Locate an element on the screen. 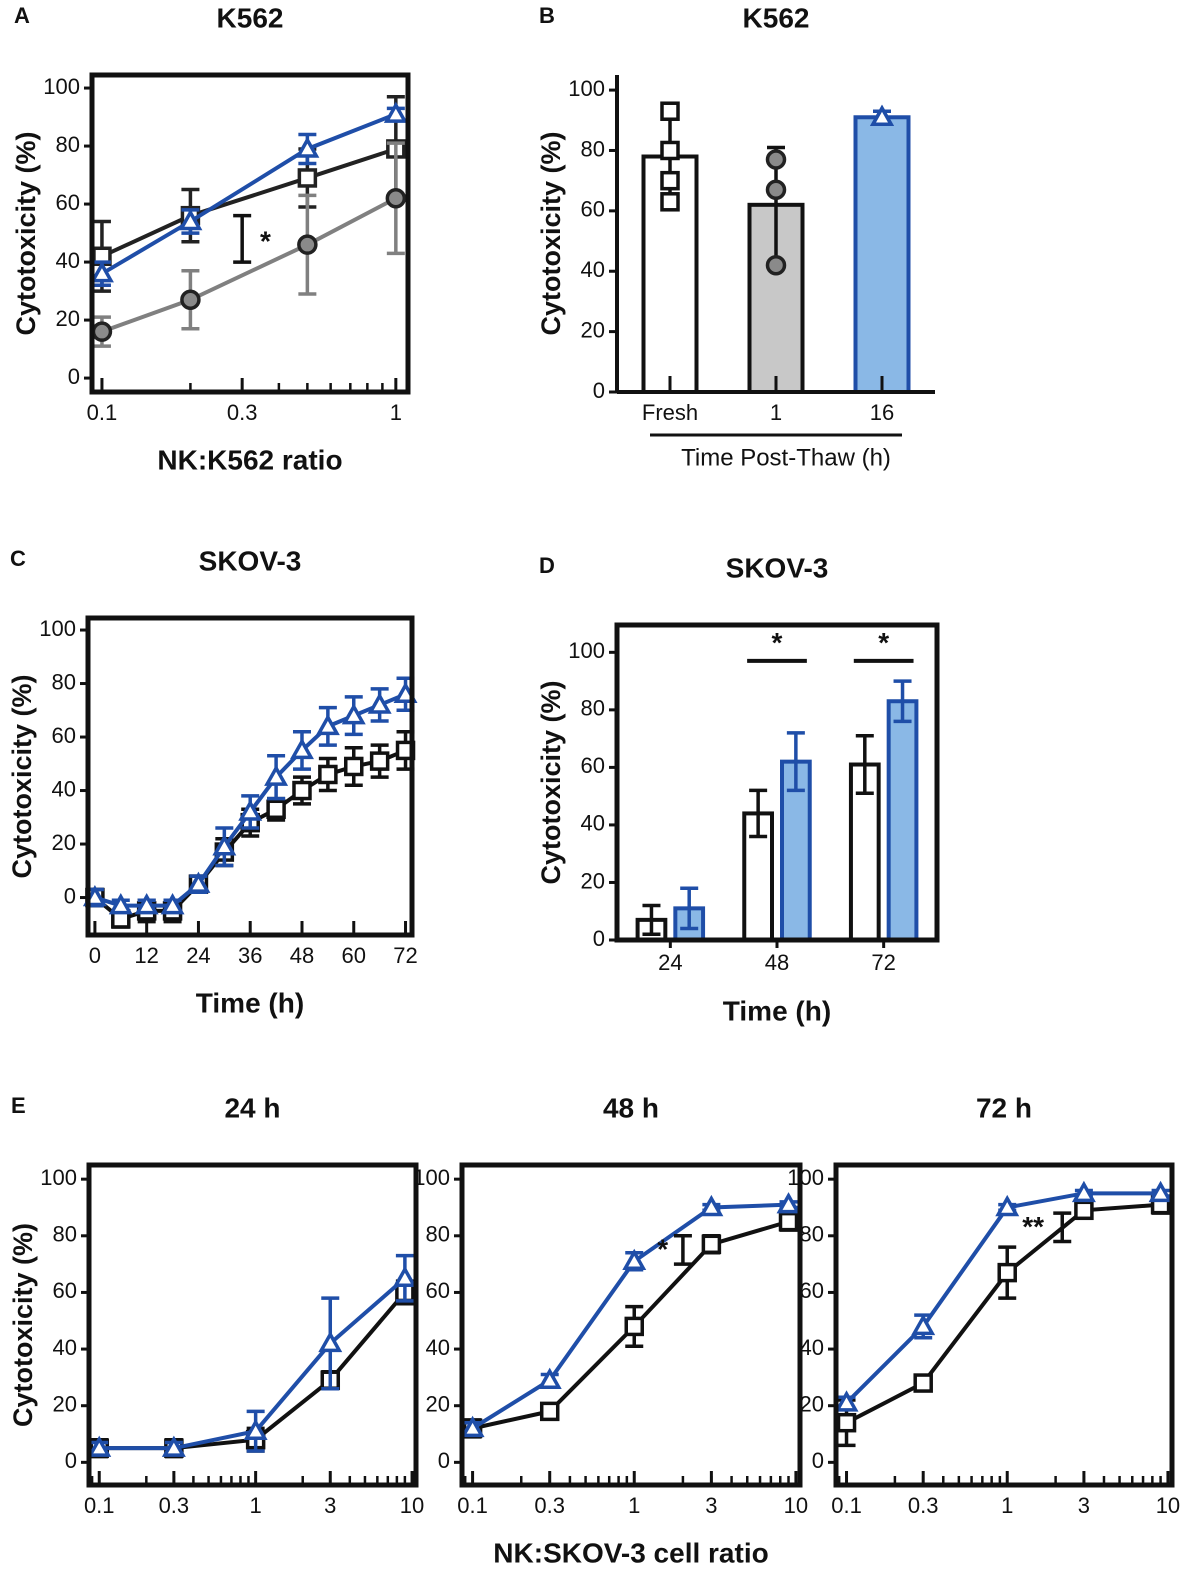 This screenshot has height=1574, width=1192. chart-title: 72 h is located at coordinates (1004, 1107).